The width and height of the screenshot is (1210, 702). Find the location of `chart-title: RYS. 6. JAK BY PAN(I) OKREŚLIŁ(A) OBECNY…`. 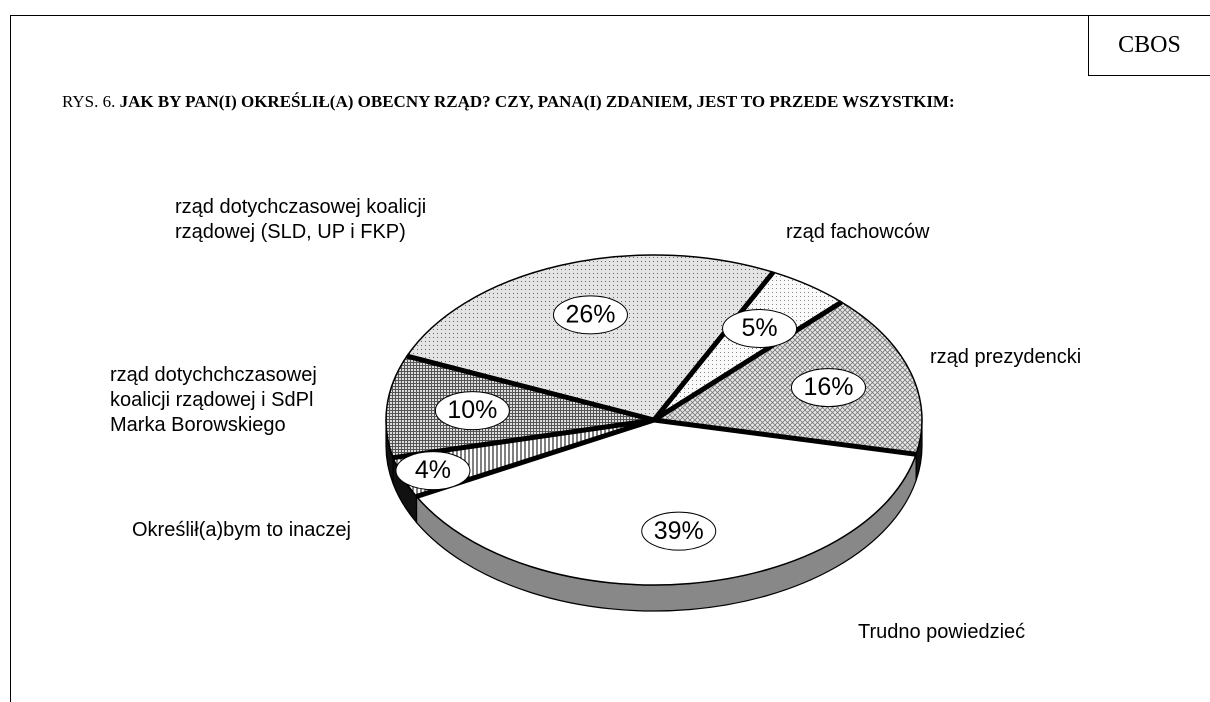

chart-title: RYS. 6. JAK BY PAN(I) OKREŚLIŁ(A) OBECNY… is located at coordinates (565, 101).